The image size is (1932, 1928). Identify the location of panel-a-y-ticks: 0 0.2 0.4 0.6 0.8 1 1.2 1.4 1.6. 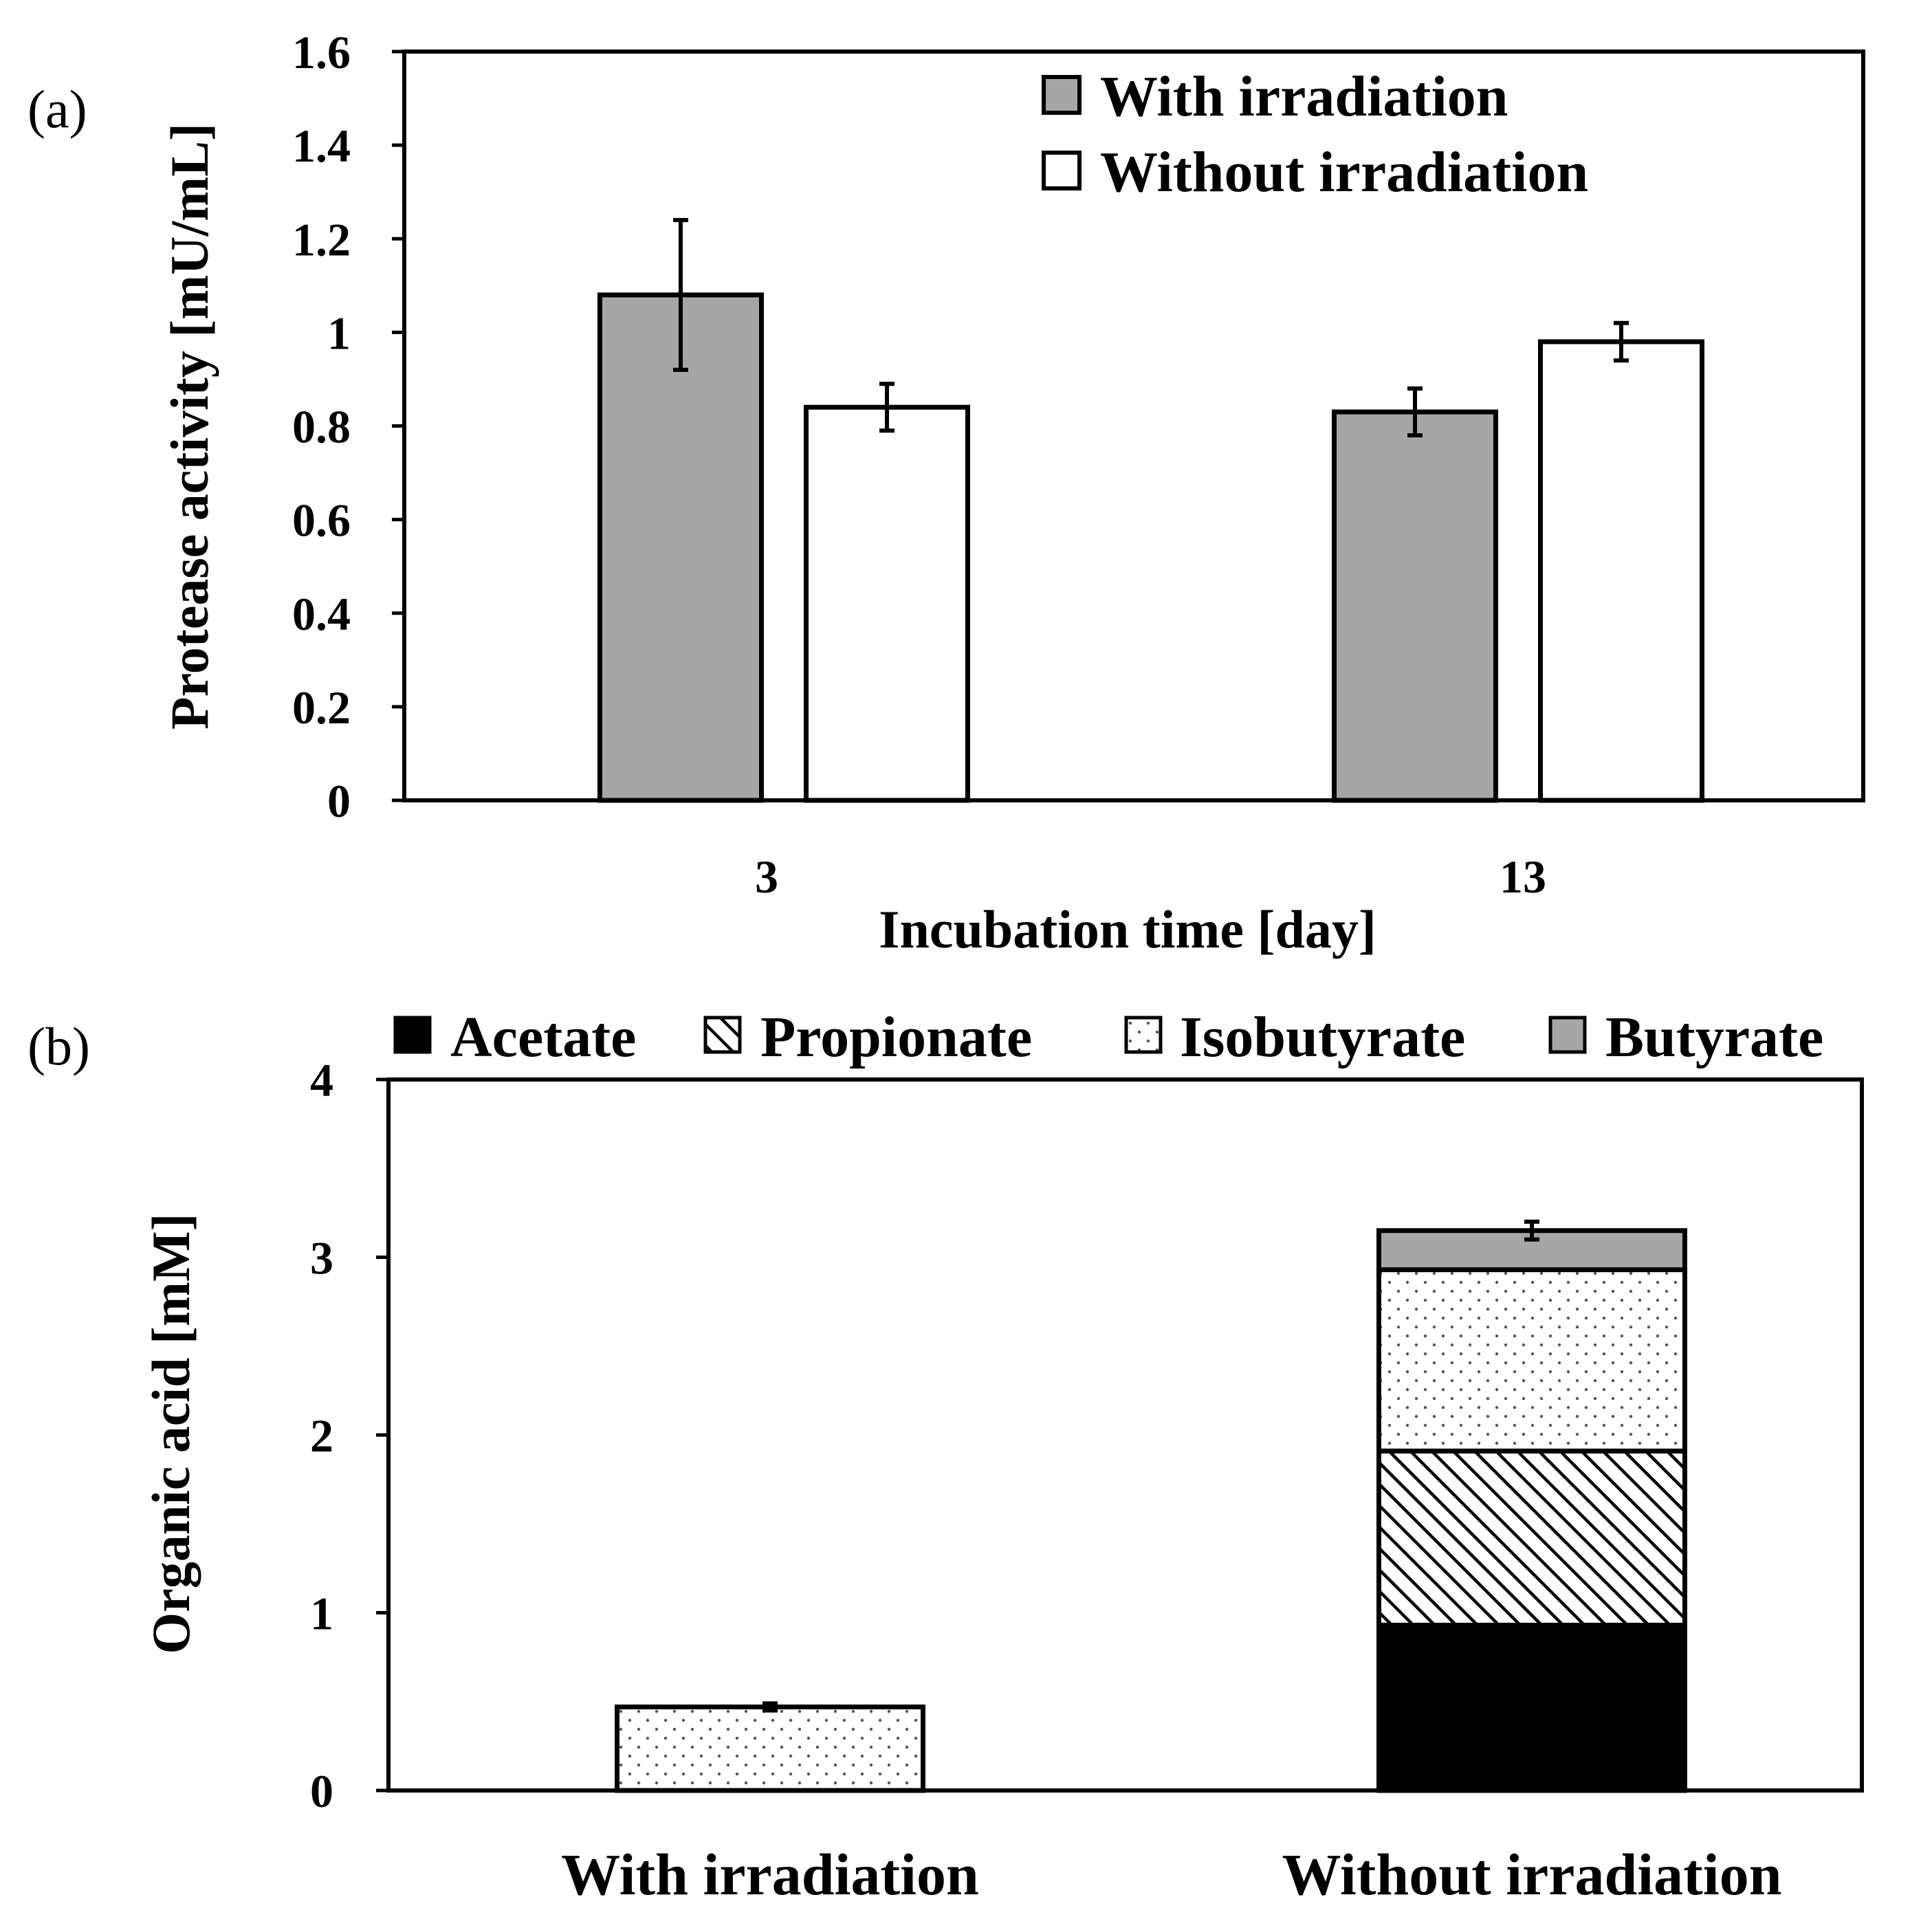
(348, 427).